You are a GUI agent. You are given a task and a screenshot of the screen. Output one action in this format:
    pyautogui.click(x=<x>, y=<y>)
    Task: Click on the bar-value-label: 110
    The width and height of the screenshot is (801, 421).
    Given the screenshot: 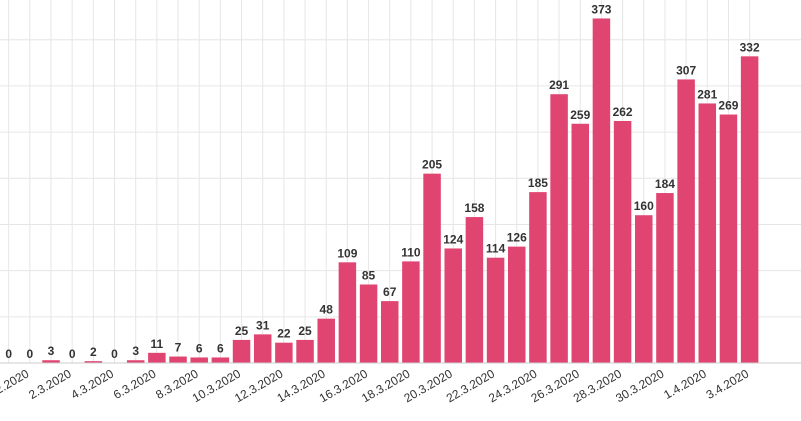 What is the action you would take?
    pyautogui.click(x=411, y=252)
    